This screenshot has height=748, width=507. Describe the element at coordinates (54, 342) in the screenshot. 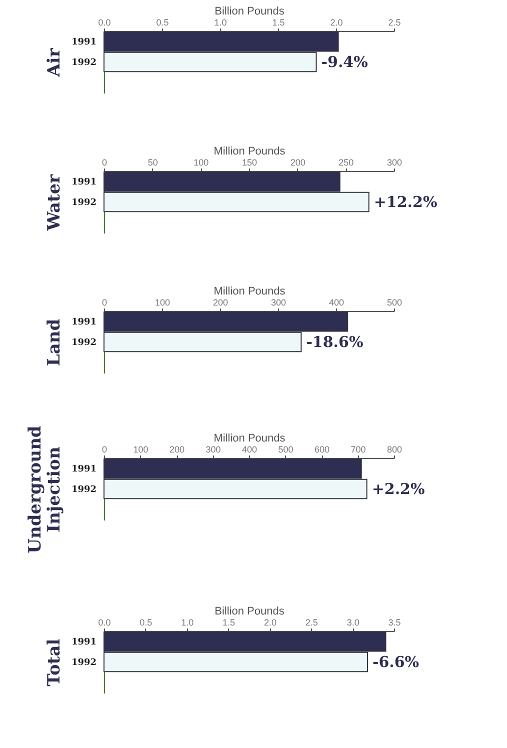

I see `y-axis-title: Land` at that location.